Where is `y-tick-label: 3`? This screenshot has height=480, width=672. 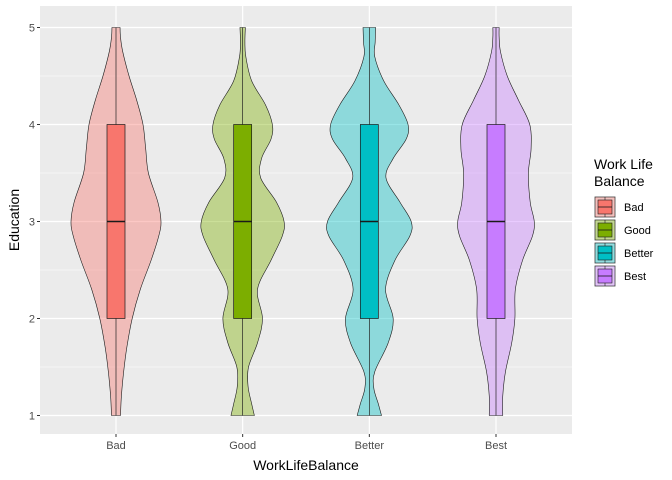 y-tick-label: 3 is located at coordinates (32, 223).